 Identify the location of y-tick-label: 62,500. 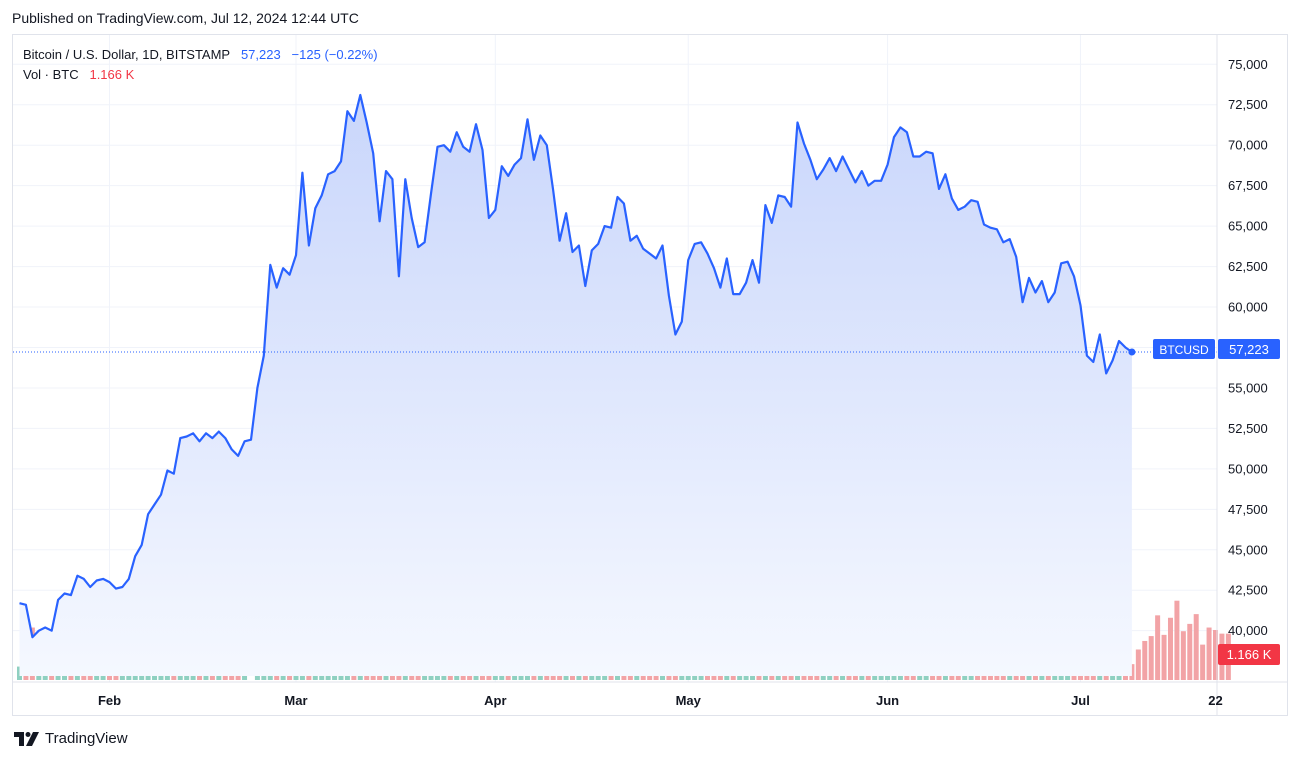
(1248, 266).